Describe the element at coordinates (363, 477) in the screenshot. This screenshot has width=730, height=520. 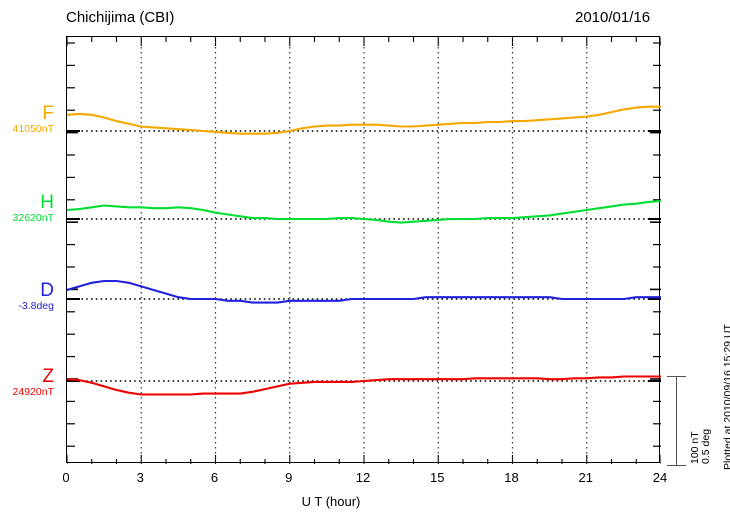
I see `x-tick-label: 12` at that location.